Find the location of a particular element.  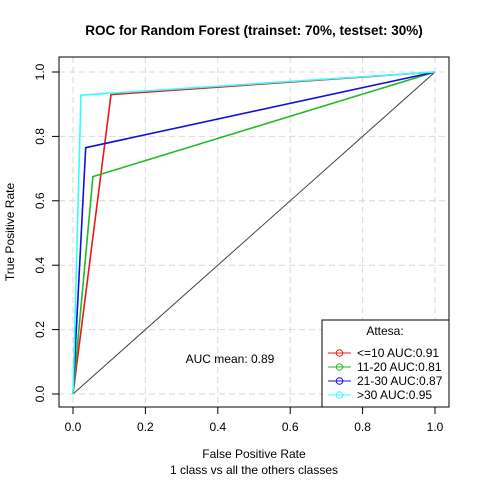

y-tick-label: 0.8 is located at coordinates (40, 136).